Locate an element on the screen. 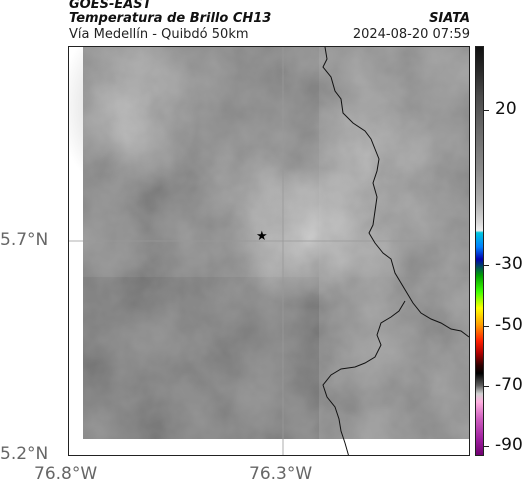  colorbar-label: -30 is located at coordinates (509, 264).